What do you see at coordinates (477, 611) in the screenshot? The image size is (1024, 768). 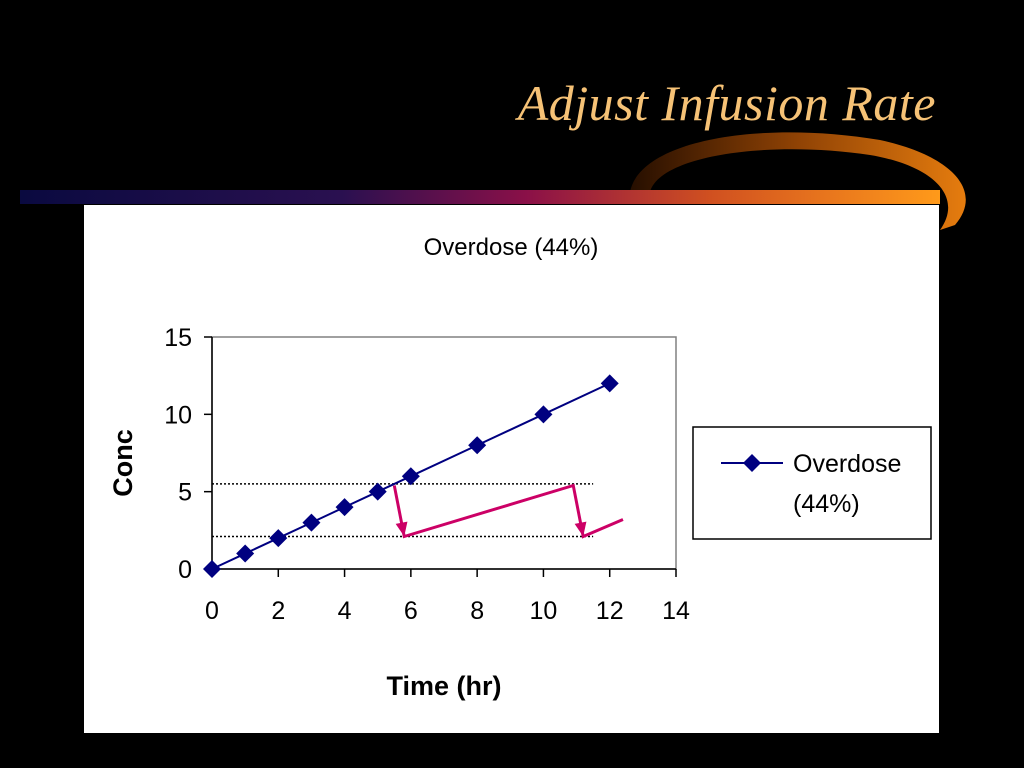 I see `x-tick-label: 8` at bounding box center [477, 611].